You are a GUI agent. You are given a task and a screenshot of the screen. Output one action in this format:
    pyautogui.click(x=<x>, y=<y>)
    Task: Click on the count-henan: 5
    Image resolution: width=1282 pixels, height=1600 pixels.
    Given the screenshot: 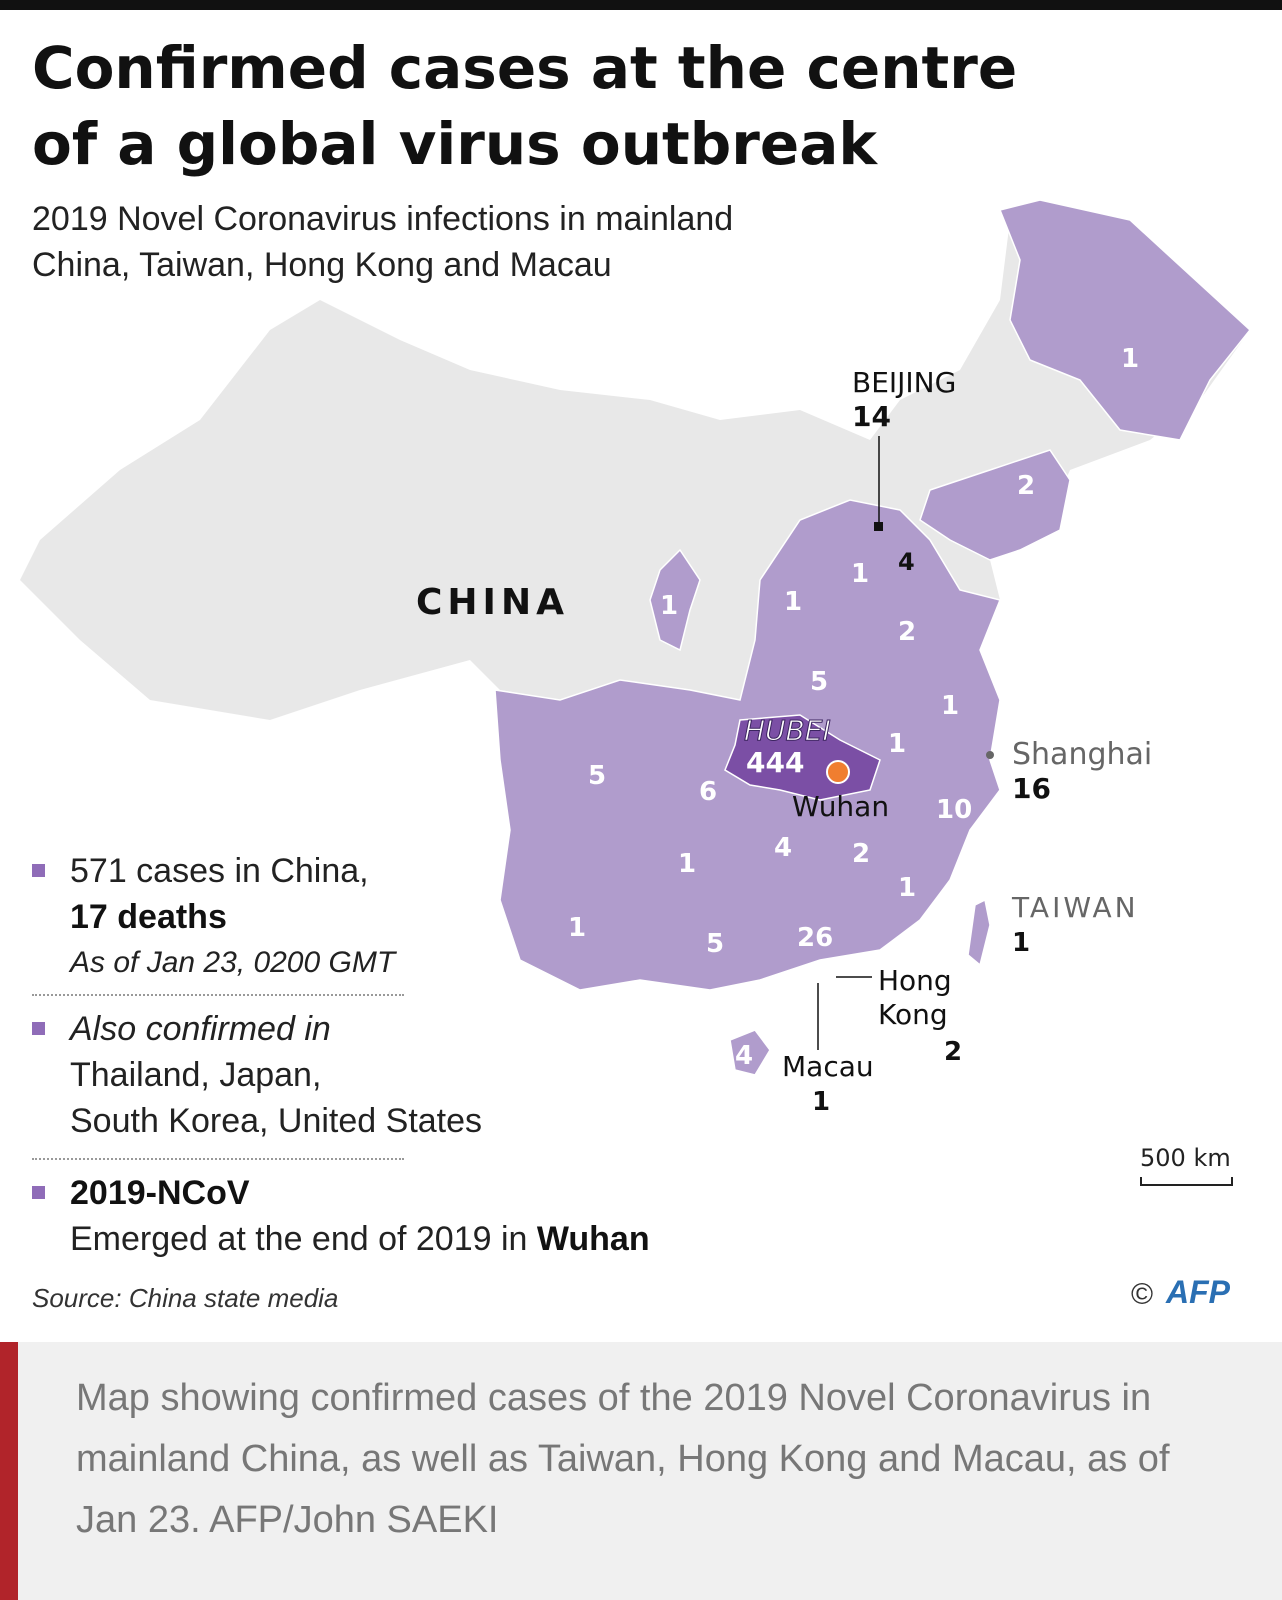 What is the action you would take?
    pyautogui.click(x=819, y=682)
    